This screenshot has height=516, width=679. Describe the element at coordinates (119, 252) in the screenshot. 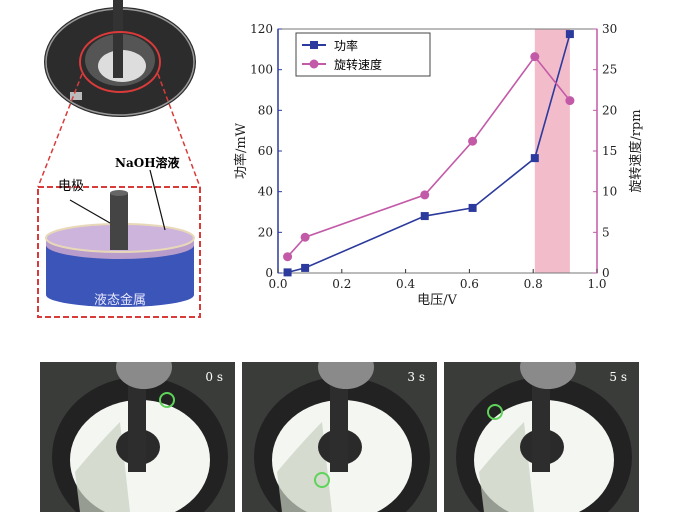

I see `zoom-box` at that location.